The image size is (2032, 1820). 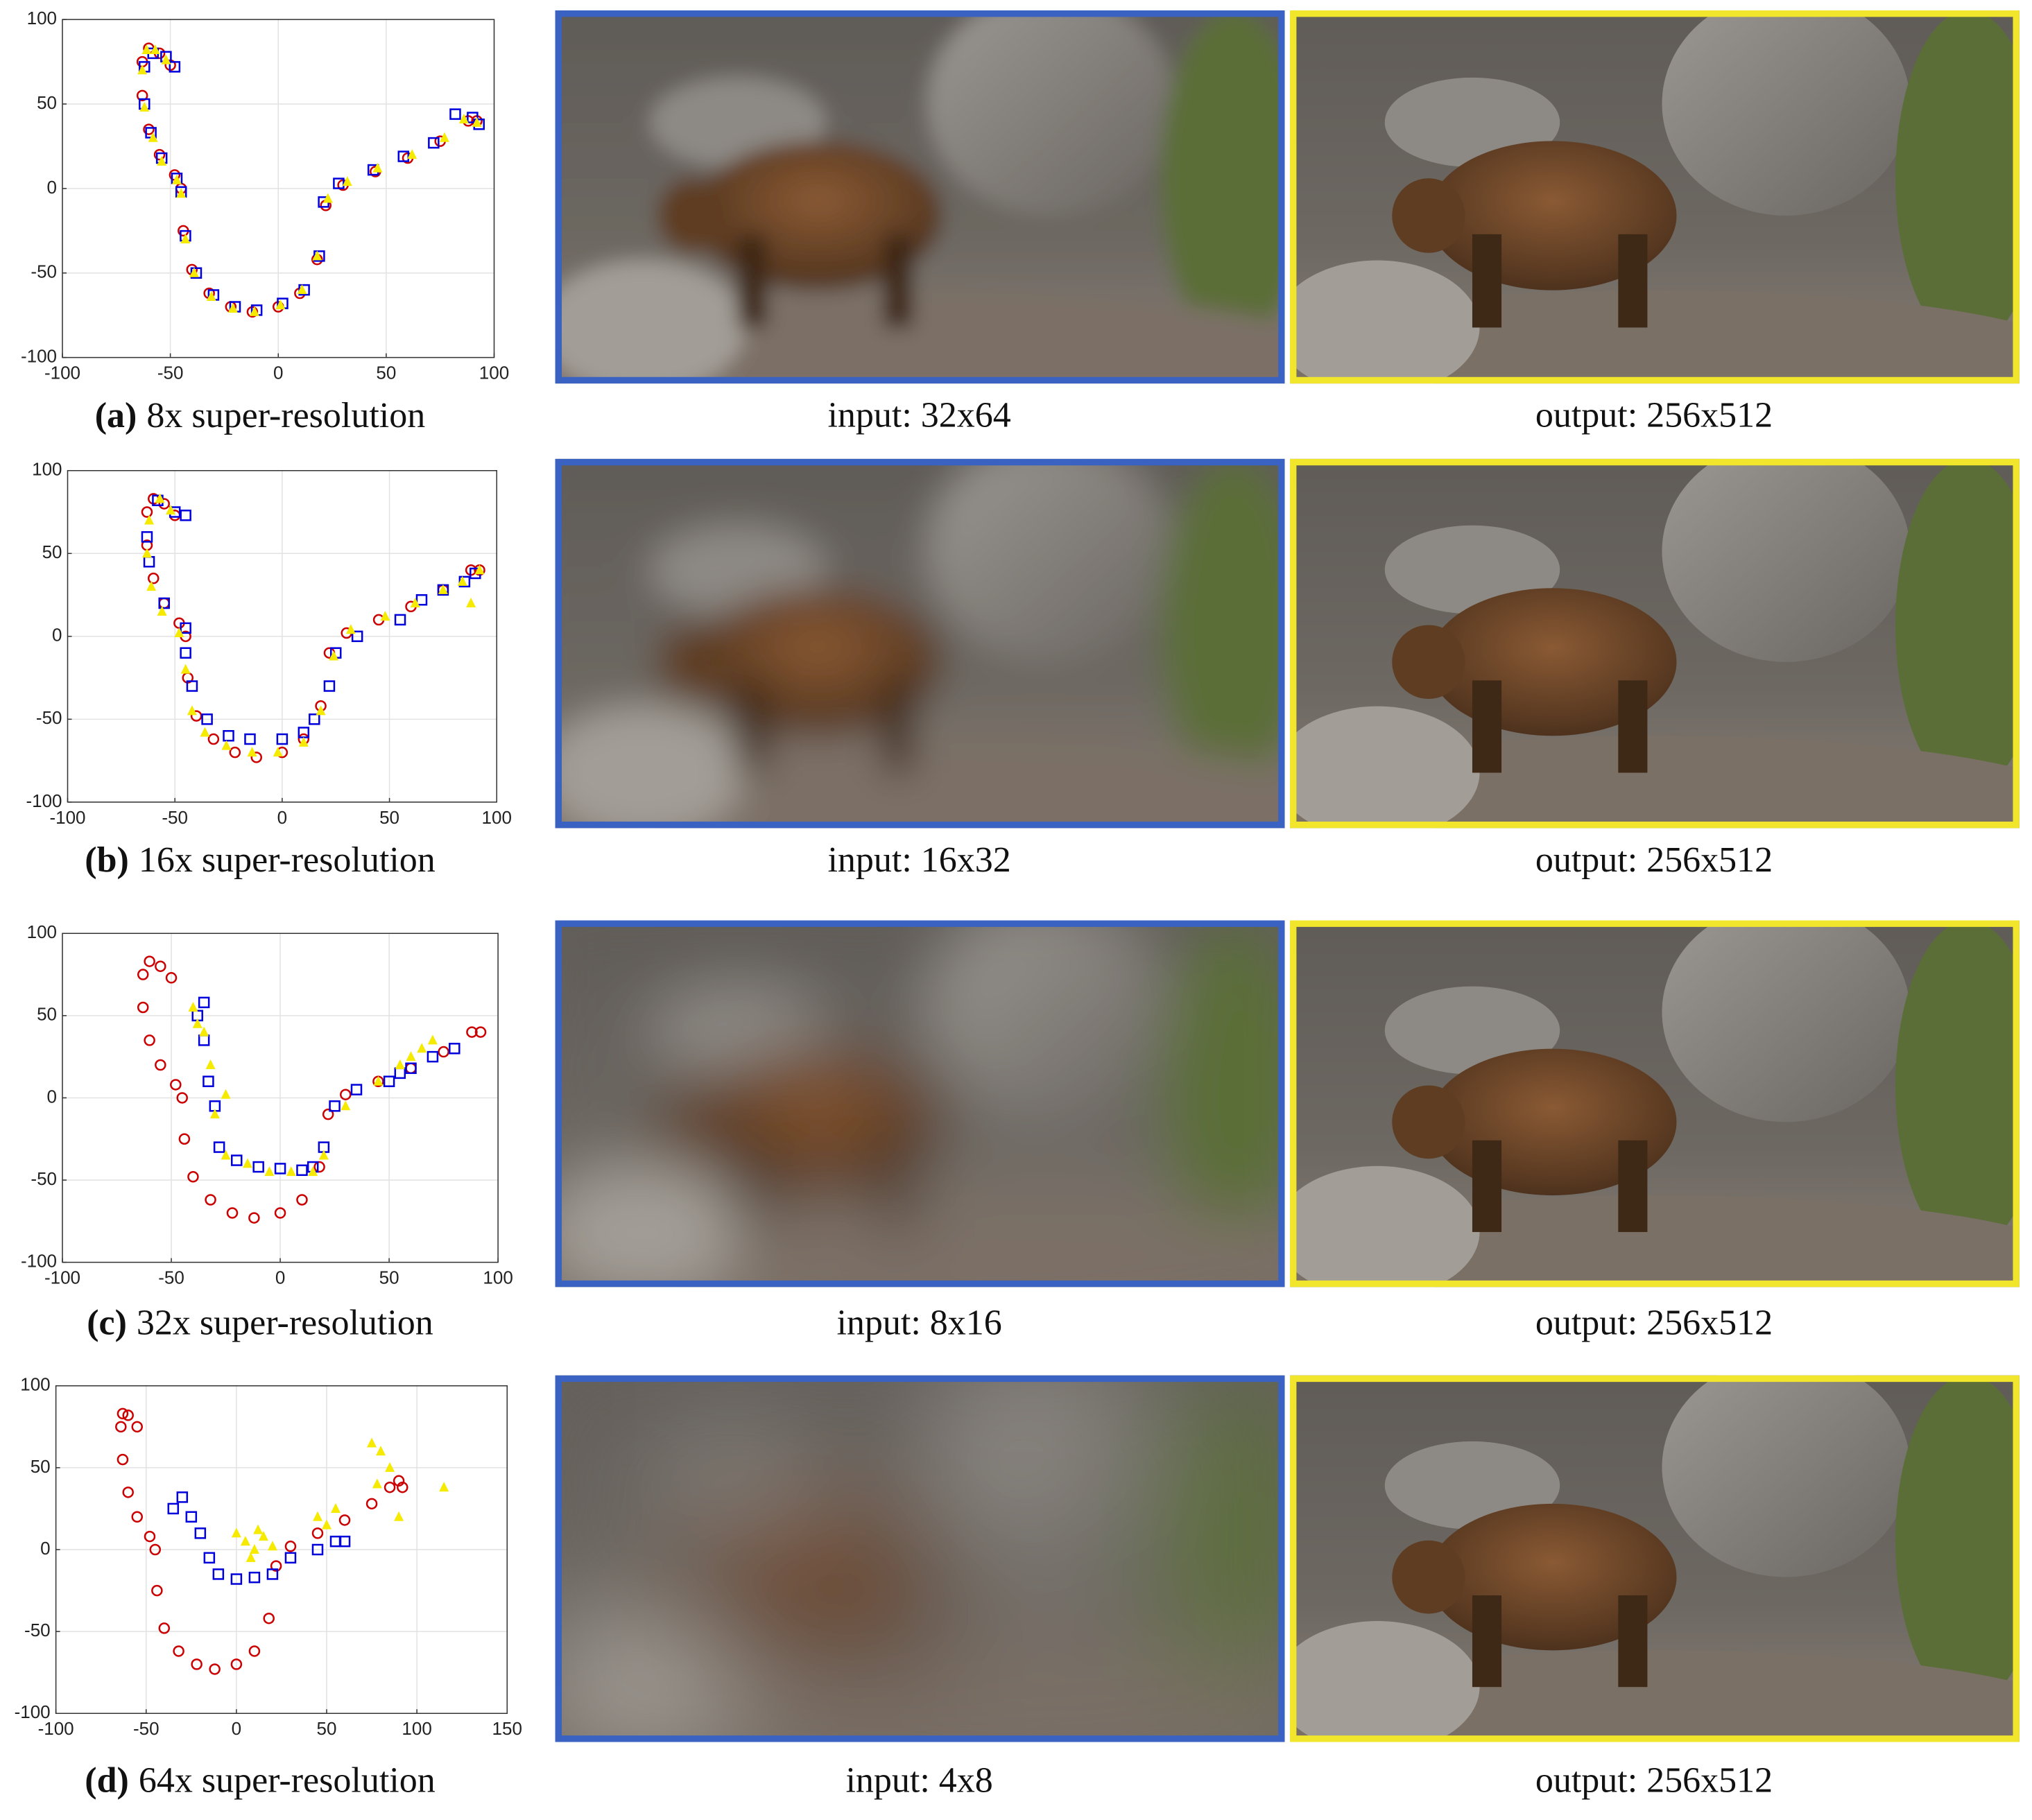 What do you see at coordinates (107, 860) in the screenshot?
I see `caption-label: (b)` at bounding box center [107, 860].